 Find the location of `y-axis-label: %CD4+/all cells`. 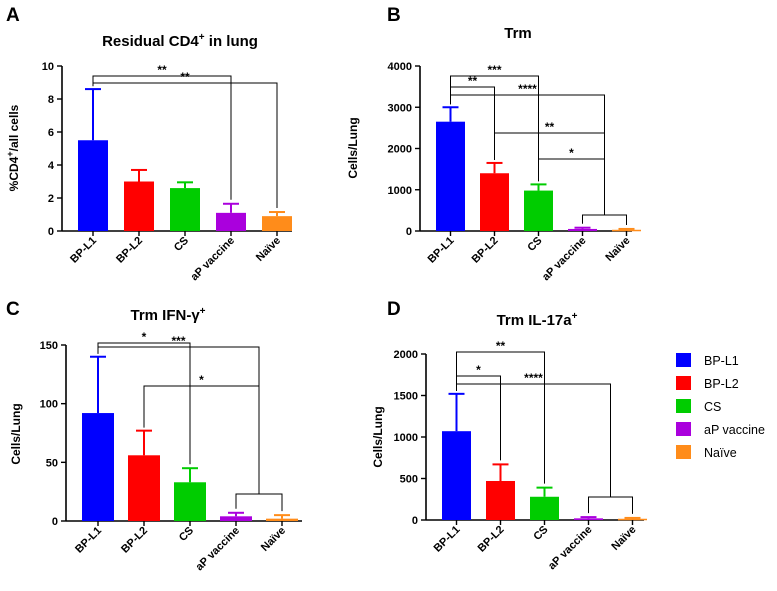

y-axis-label: %CD4+/all cells is located at coordinates (13, 147).